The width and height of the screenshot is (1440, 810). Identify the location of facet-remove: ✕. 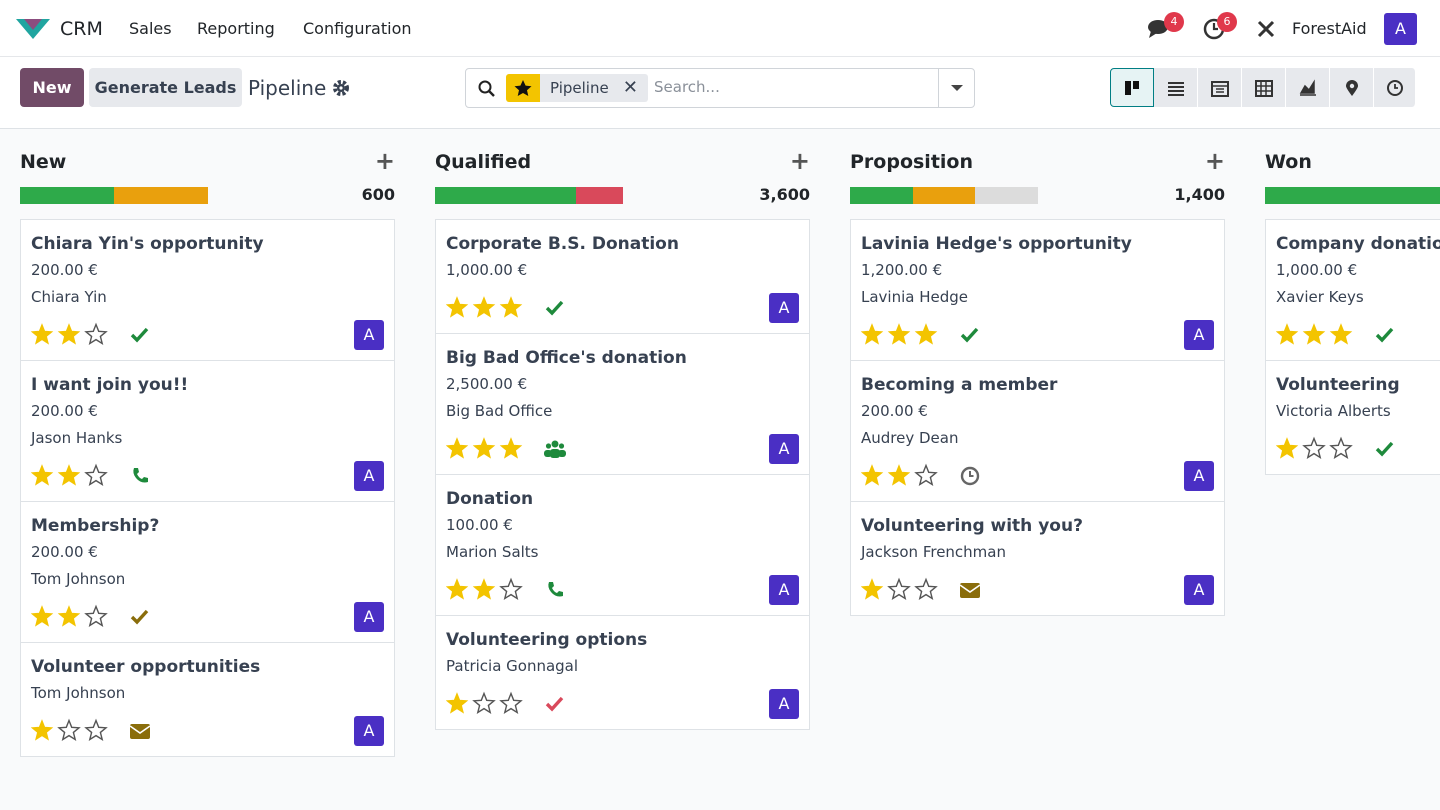
(630, 87).